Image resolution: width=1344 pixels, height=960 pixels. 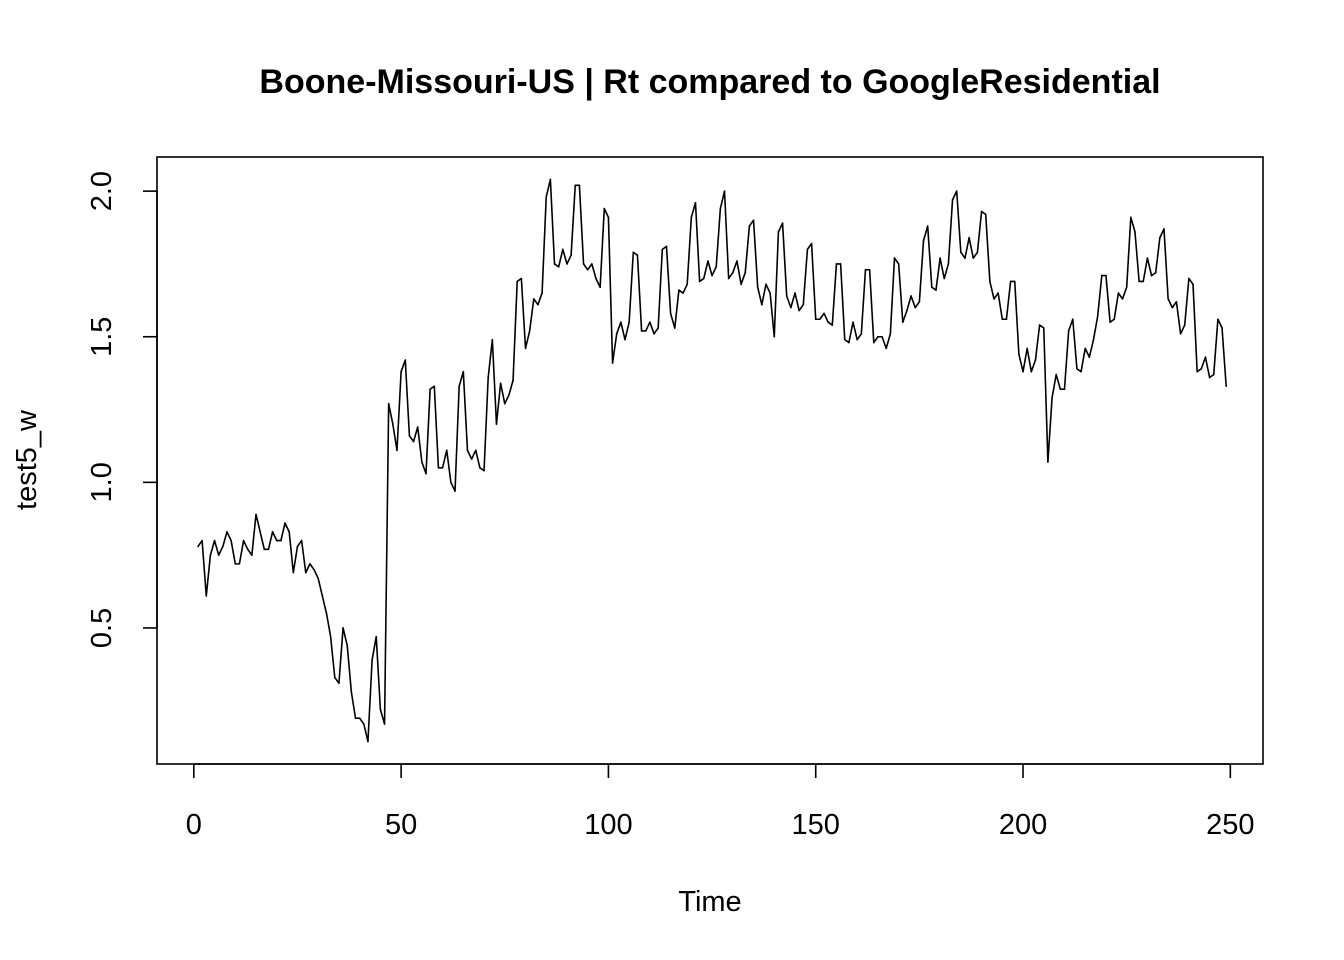 I want to click on y-tick-label: 0.5, so click(x=102, y=628).